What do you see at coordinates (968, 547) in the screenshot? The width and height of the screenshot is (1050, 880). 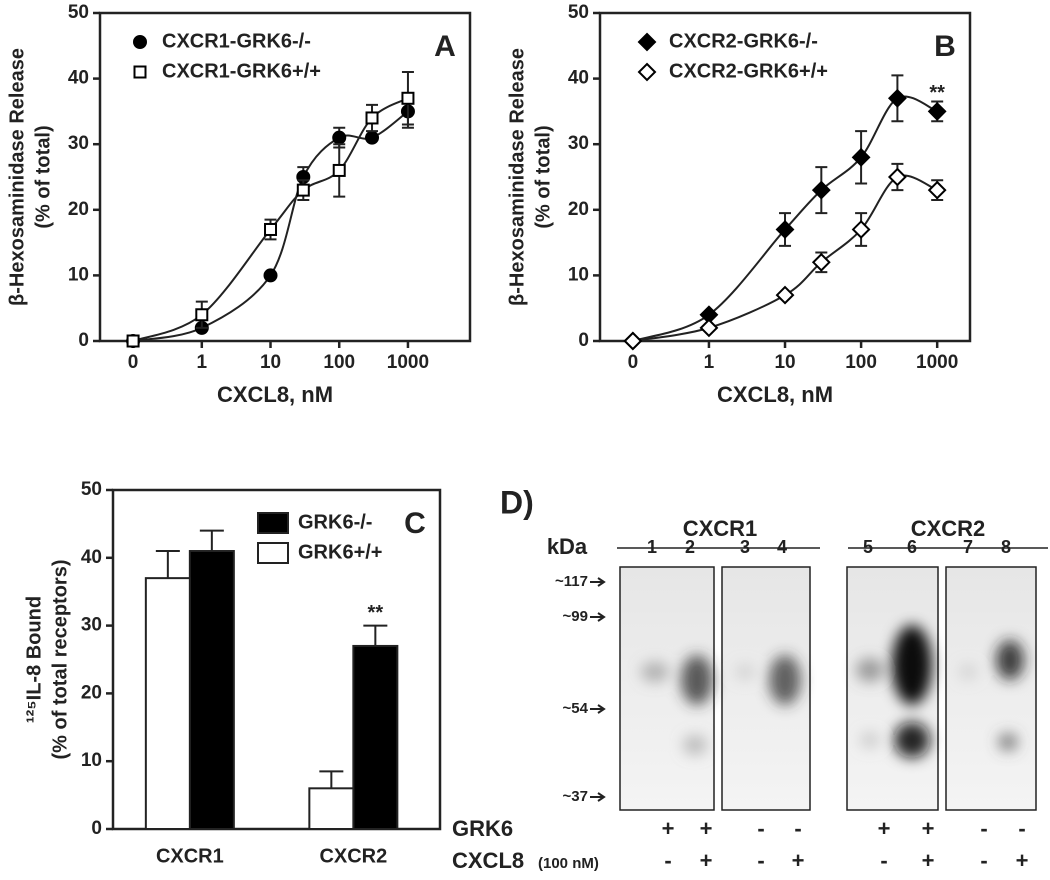 I see `lane-number: 7` at bounding box center [968, 547].